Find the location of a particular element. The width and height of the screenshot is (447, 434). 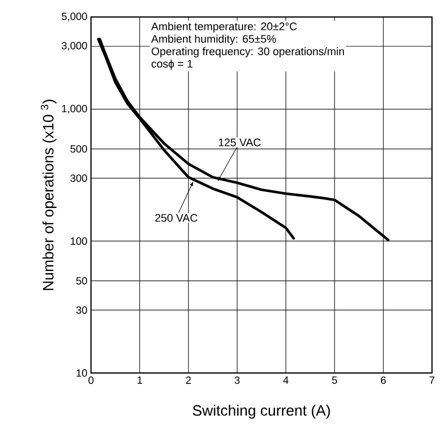

text: 250 VAC is located at coordinates (176, 218).